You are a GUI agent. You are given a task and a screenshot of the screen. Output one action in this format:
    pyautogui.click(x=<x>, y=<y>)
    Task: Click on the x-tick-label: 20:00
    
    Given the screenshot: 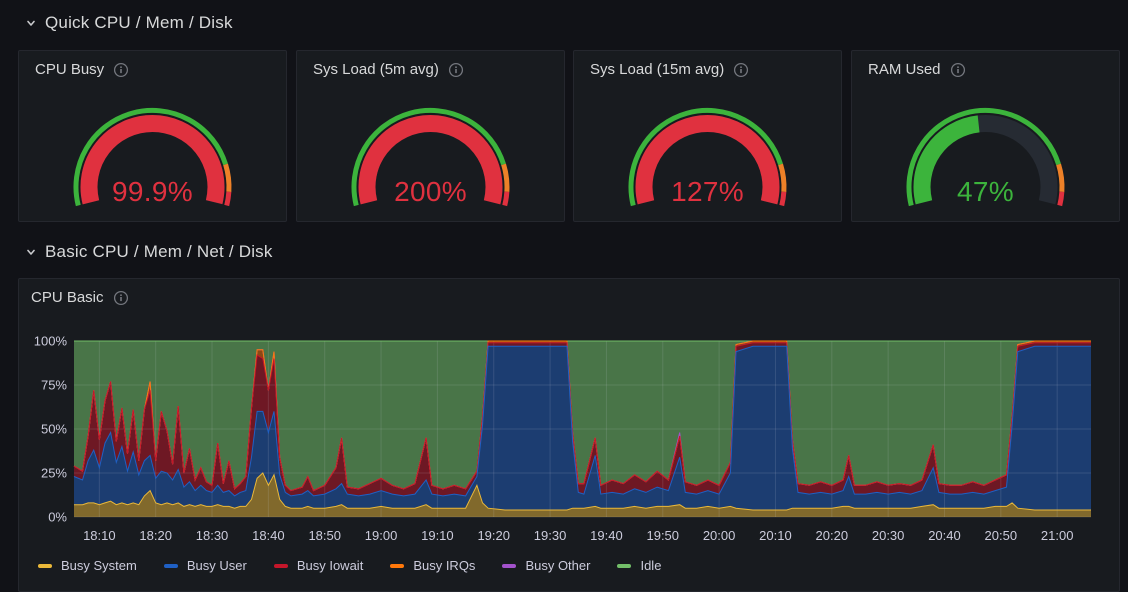 What is the action you would take?
    pyautogui.click(x=719, y=535)
    